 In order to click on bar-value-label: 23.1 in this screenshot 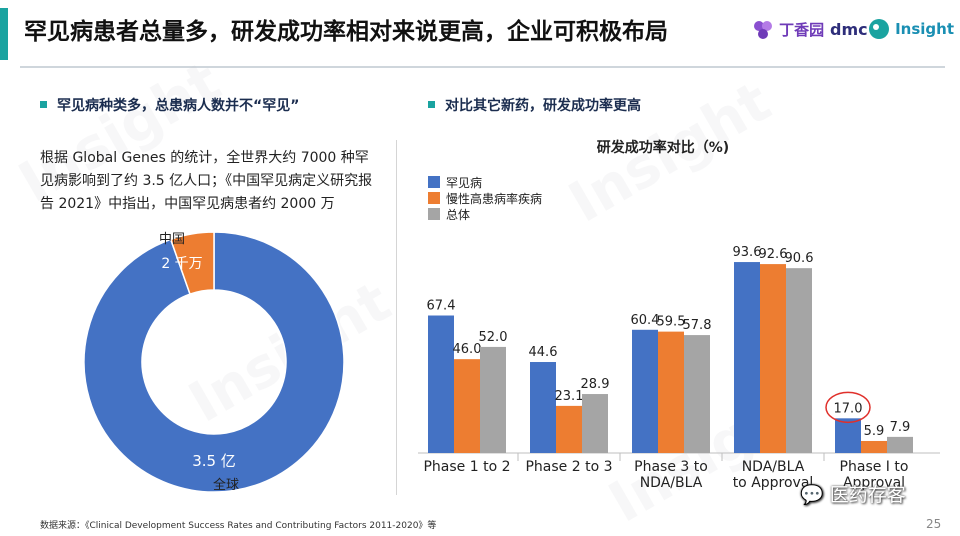, I will do `click(569, 396)`.